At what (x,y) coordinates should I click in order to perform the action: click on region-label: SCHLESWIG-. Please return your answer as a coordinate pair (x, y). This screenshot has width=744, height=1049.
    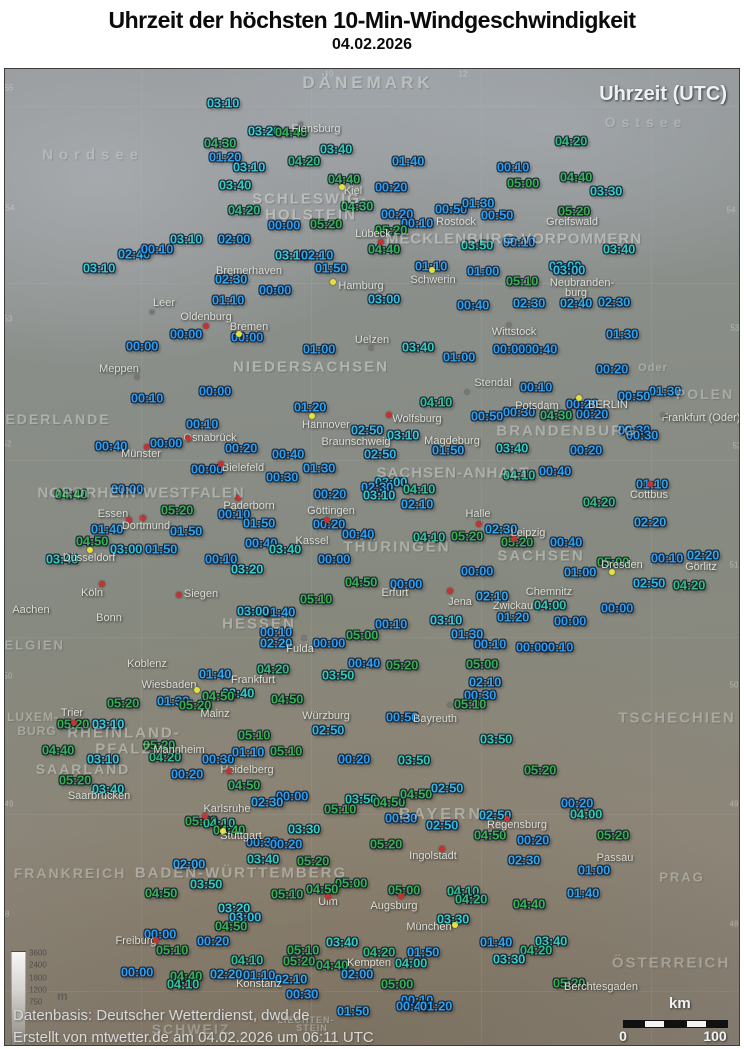
    Looking at the image, I should click on (310, 199).